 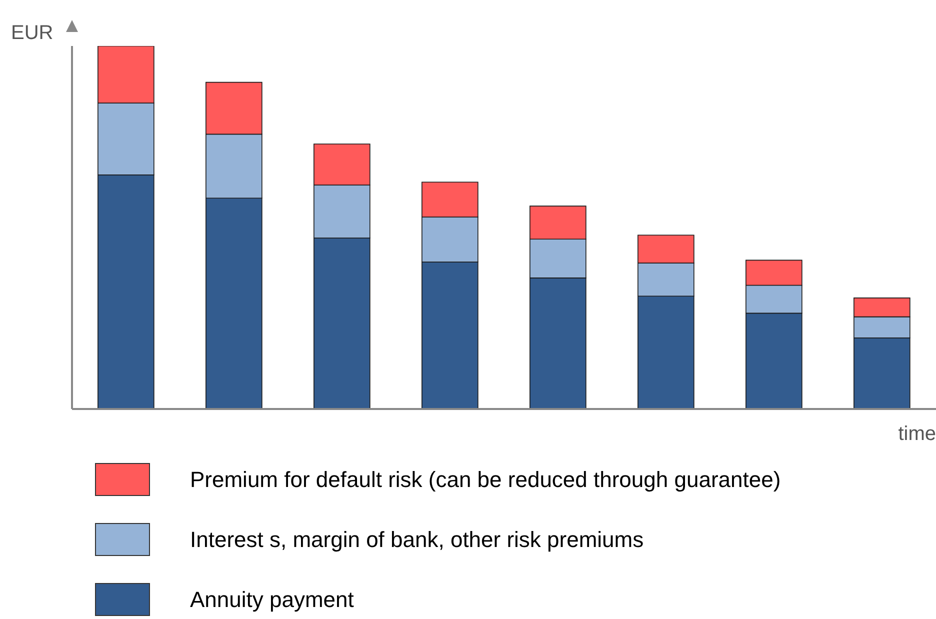 What do you see at coordinates (917, 434) in the screenshot?
I see `x-axis-title: time` at bounding box center [917, 434].